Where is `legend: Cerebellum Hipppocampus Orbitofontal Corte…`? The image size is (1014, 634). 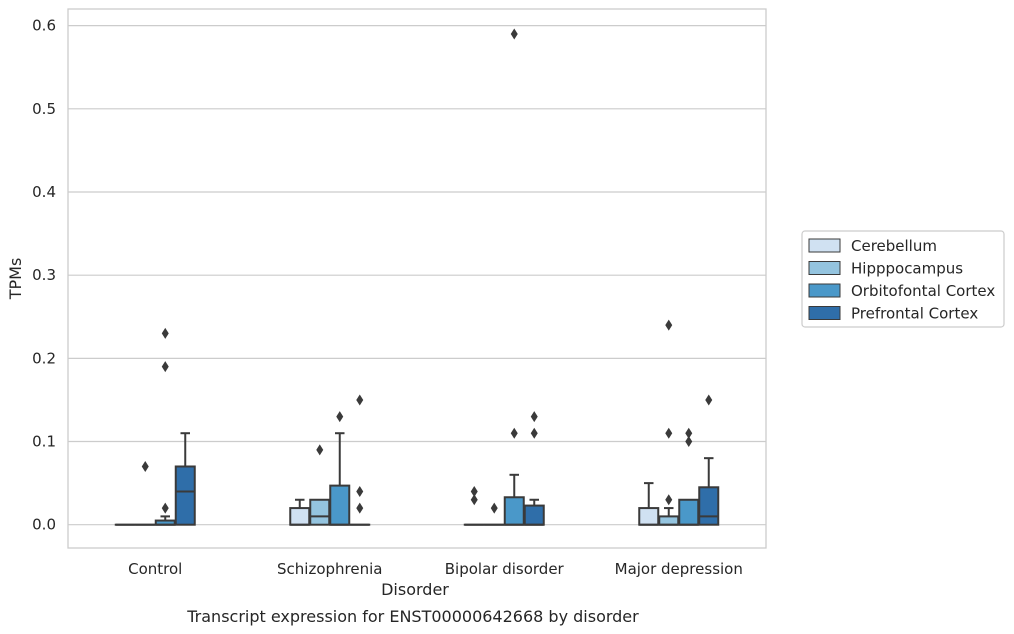
legend: Cerebellum Hipppocampus Orbitofontal Corte… is located at coordinates (903, 279).